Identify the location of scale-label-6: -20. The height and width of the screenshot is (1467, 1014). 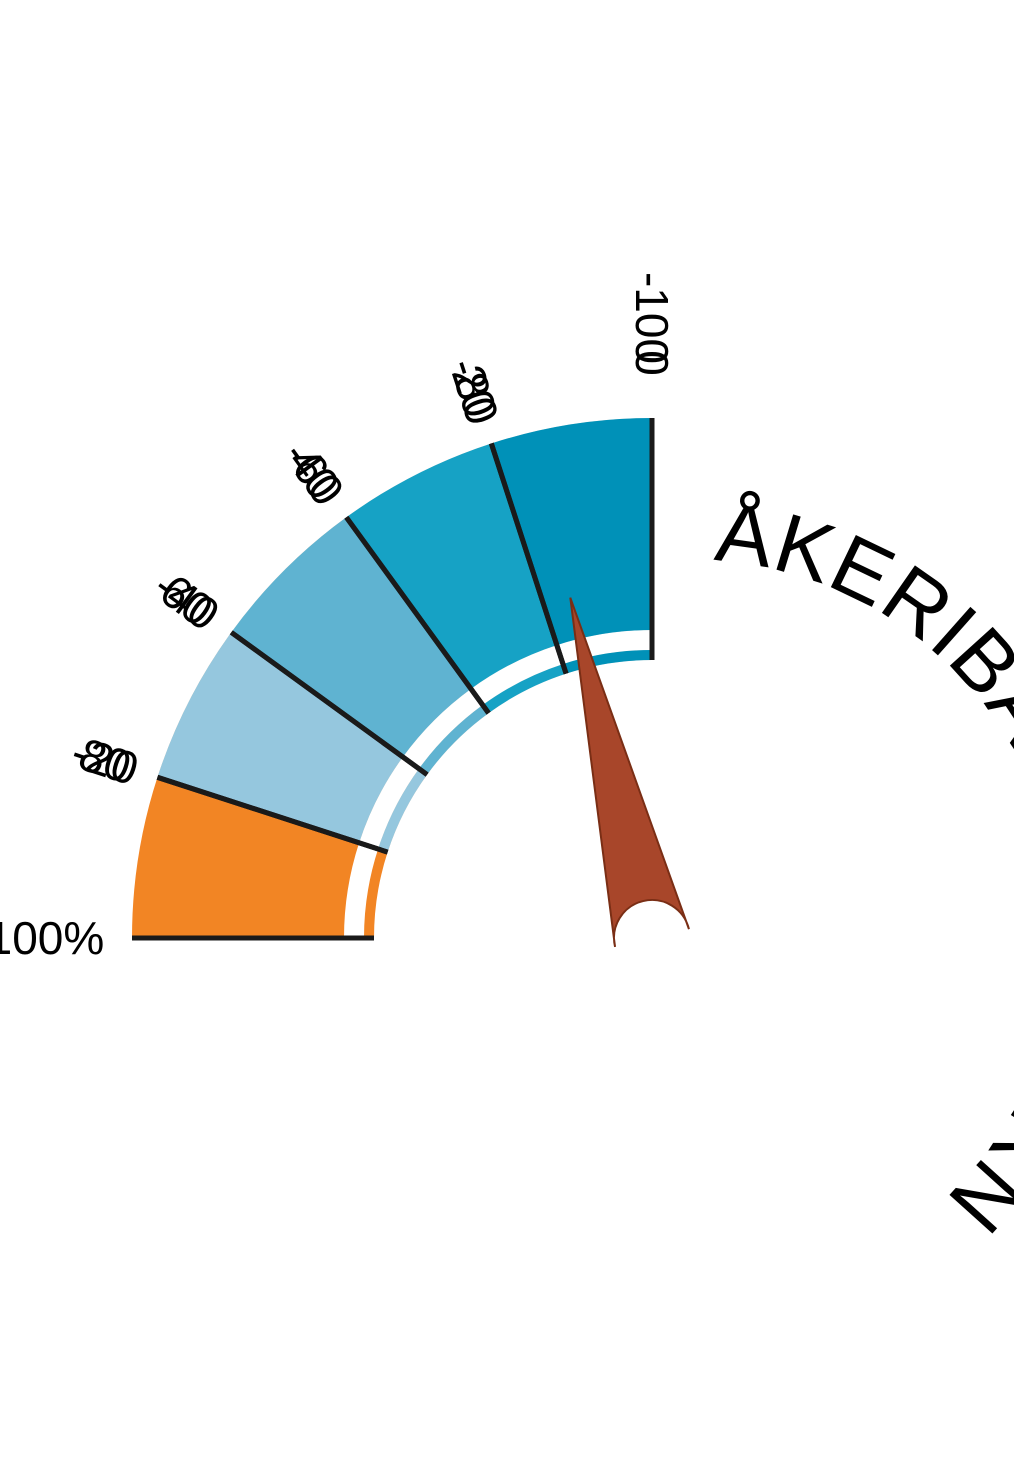
(104, 760).